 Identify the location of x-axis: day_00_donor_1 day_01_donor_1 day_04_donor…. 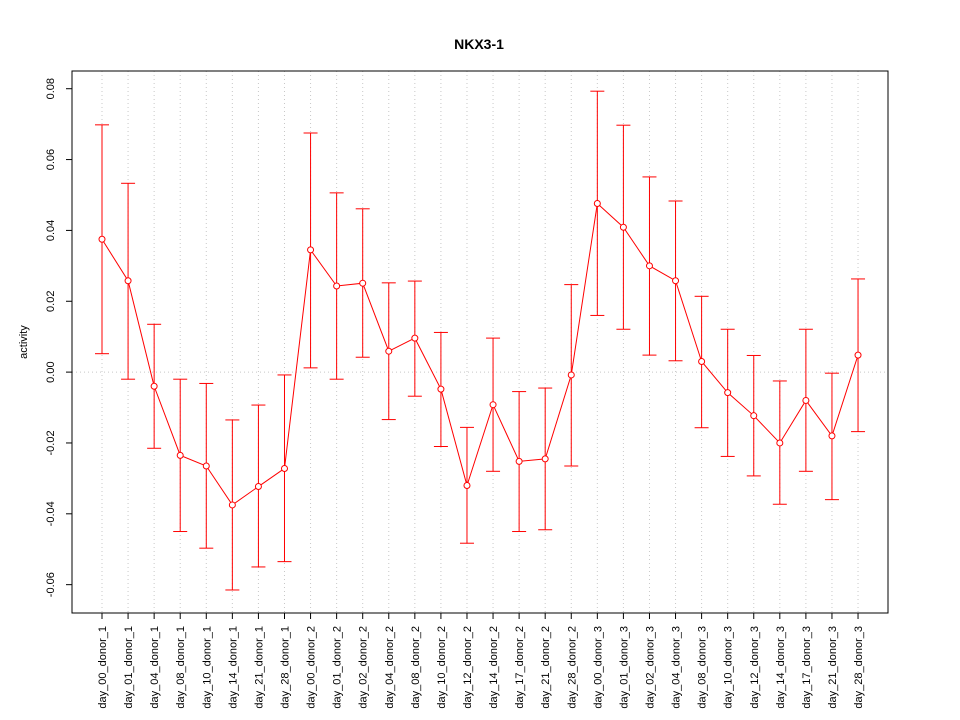
(481, 660).